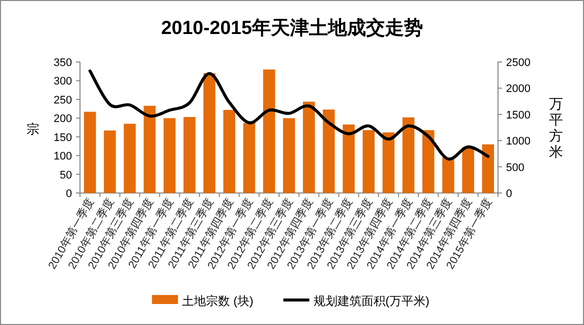 This screenshot has height=325, width=584. I want to click on y2-tick-label: 2000, so click(518, 89).